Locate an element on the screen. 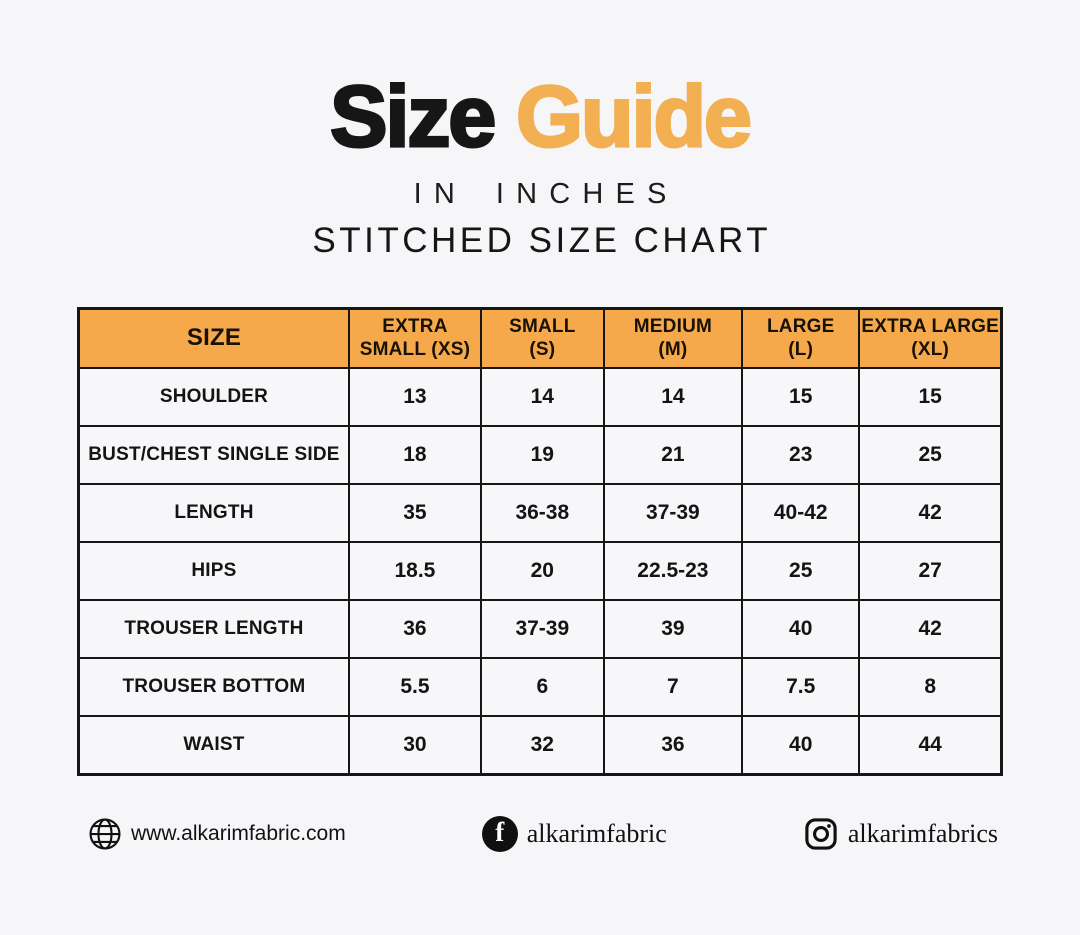 This screenshot has width=1080, height=935. size-value-cell: 35 is located at coordinates (414, 513).